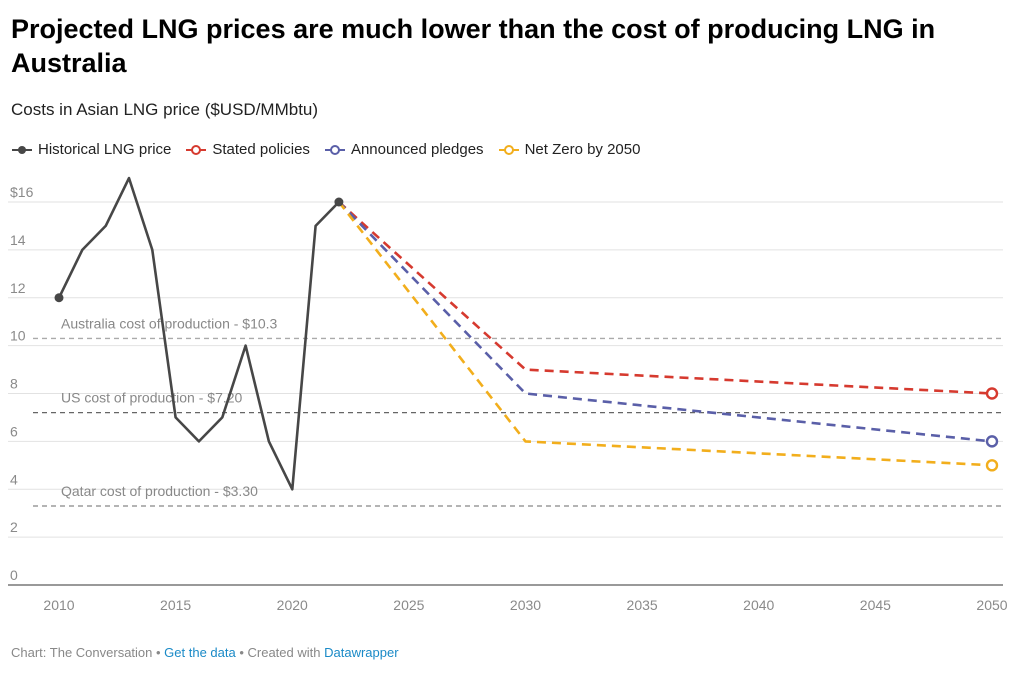  Describe the element at coordinates (992, 441) in the screenshot. I see `point-announced-pledges-2050` at that location.